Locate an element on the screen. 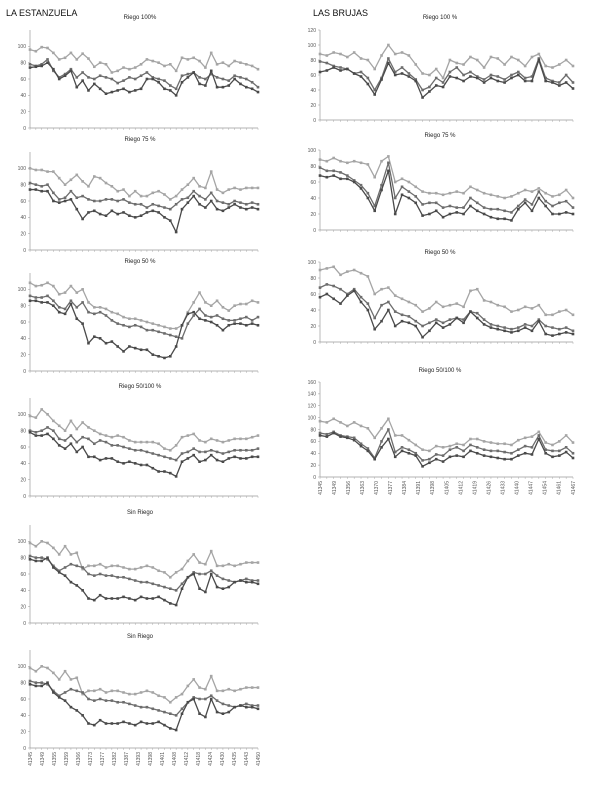 Image resolution: width=589 pixels, height=793 pixels. x-tick-label: 41382 is located at coordinates (115, 759).